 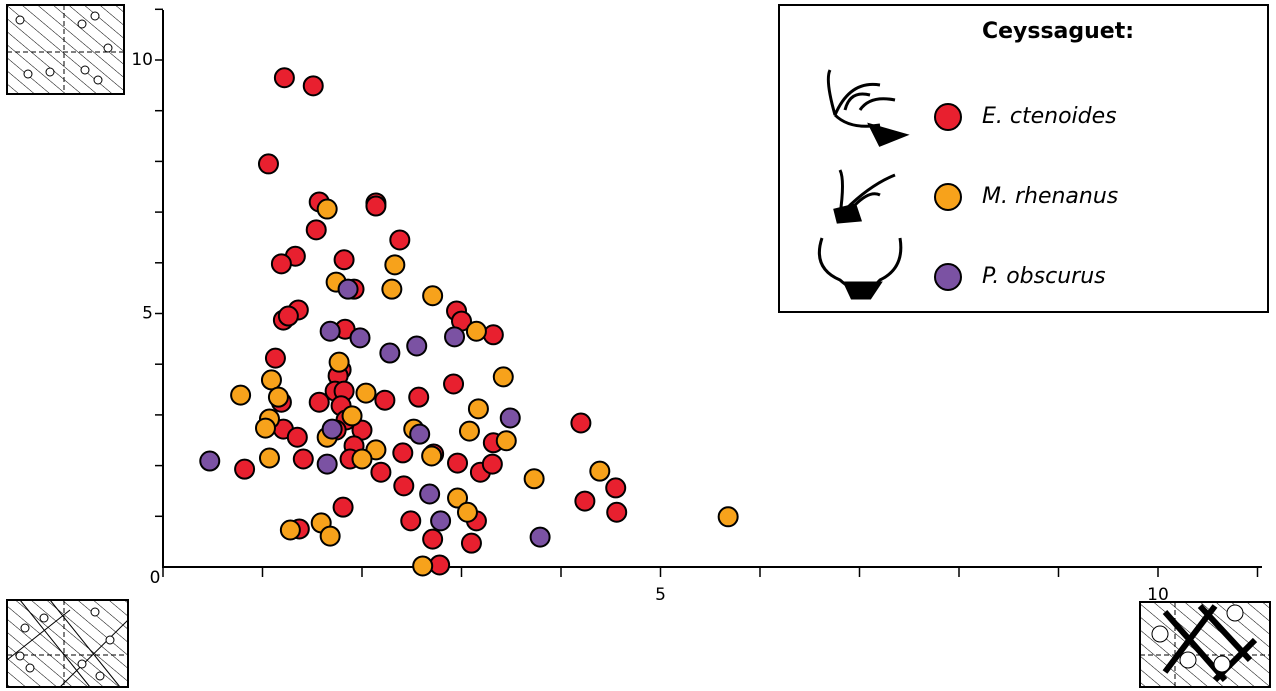 What do you see at coordinates (660, 595) in the screenshot?
I see `x-tick-label: 5` at bounding box center [660, 595].